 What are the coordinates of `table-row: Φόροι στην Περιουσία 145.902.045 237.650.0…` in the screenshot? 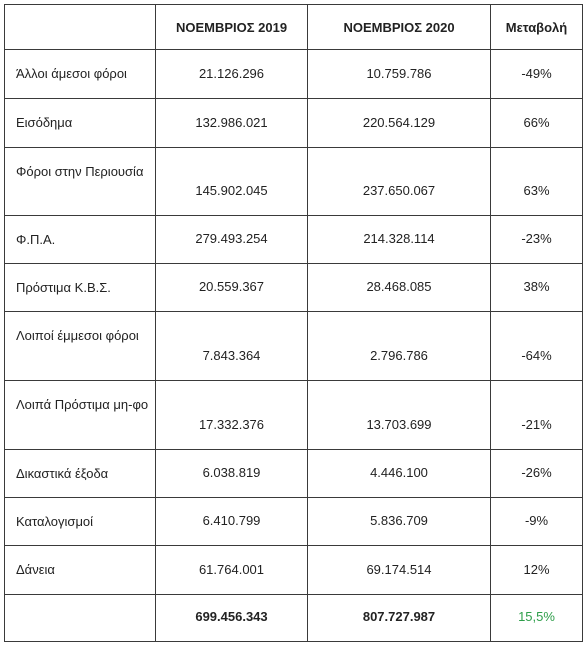 It's located at (293, 181).